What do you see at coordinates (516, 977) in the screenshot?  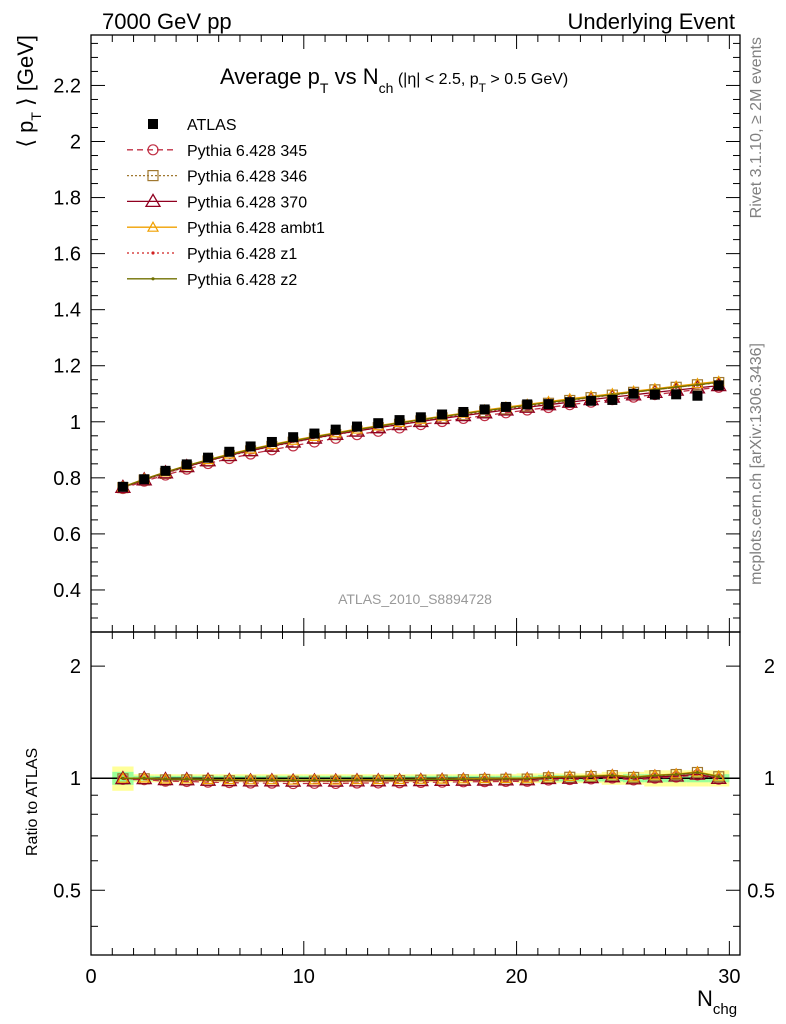 I see `x-tick-label: 20` at bounding box center [516, 977].